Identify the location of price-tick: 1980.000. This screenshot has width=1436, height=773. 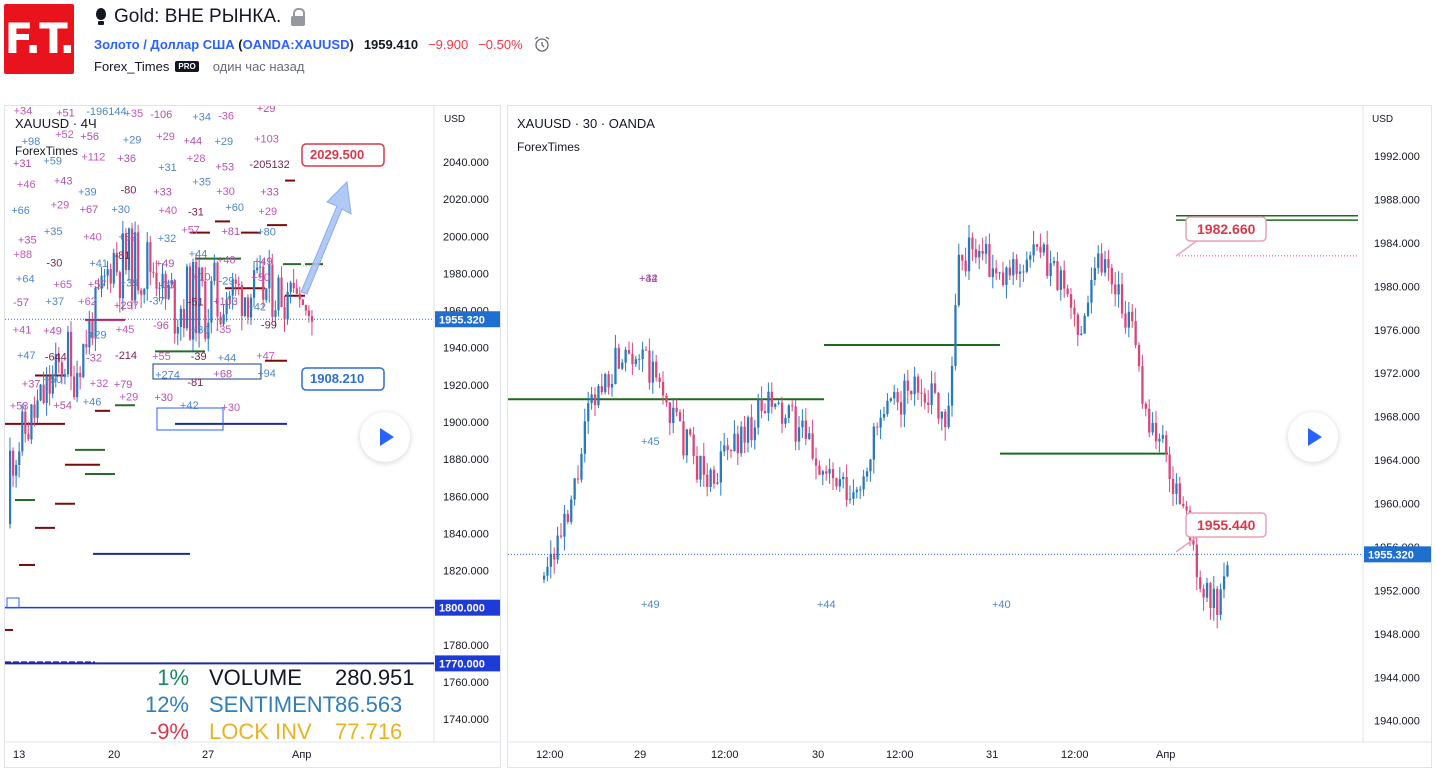
(466, 274).